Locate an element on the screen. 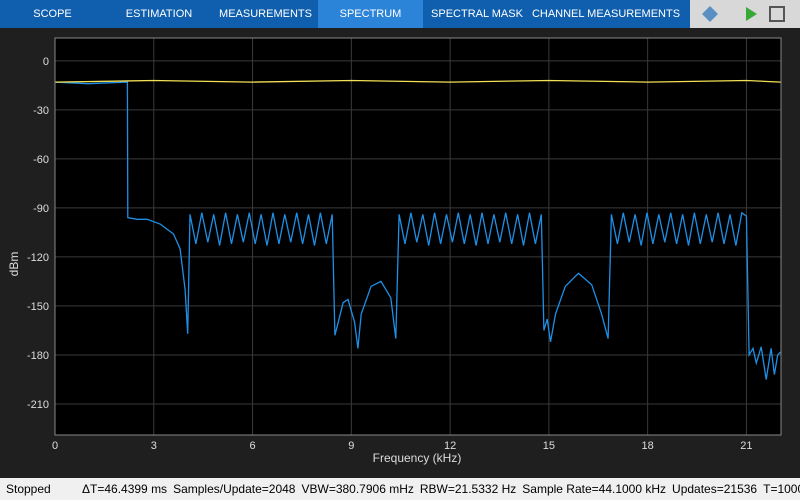 Image resolution: width=800 pixels, height=500 pixels. status-item: VBW=380.7906 mHz is located at coordinates (357, 489).